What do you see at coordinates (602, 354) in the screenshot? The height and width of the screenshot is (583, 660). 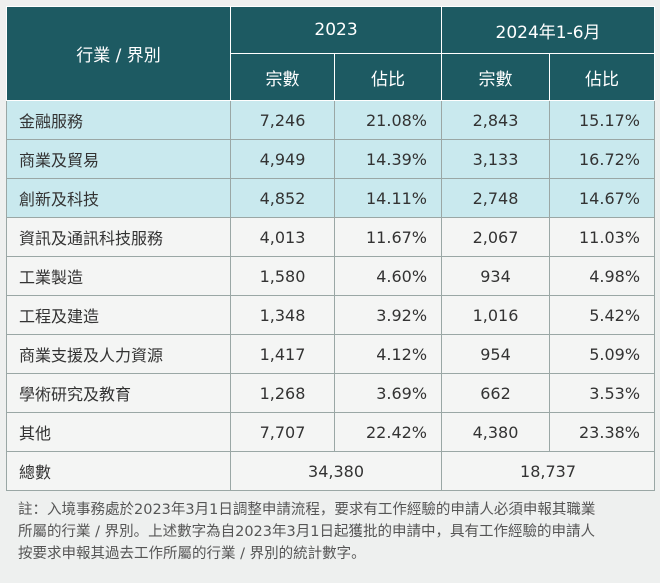 I see `share-2024-cell: 5.09%` at bounding box center [602, 354].